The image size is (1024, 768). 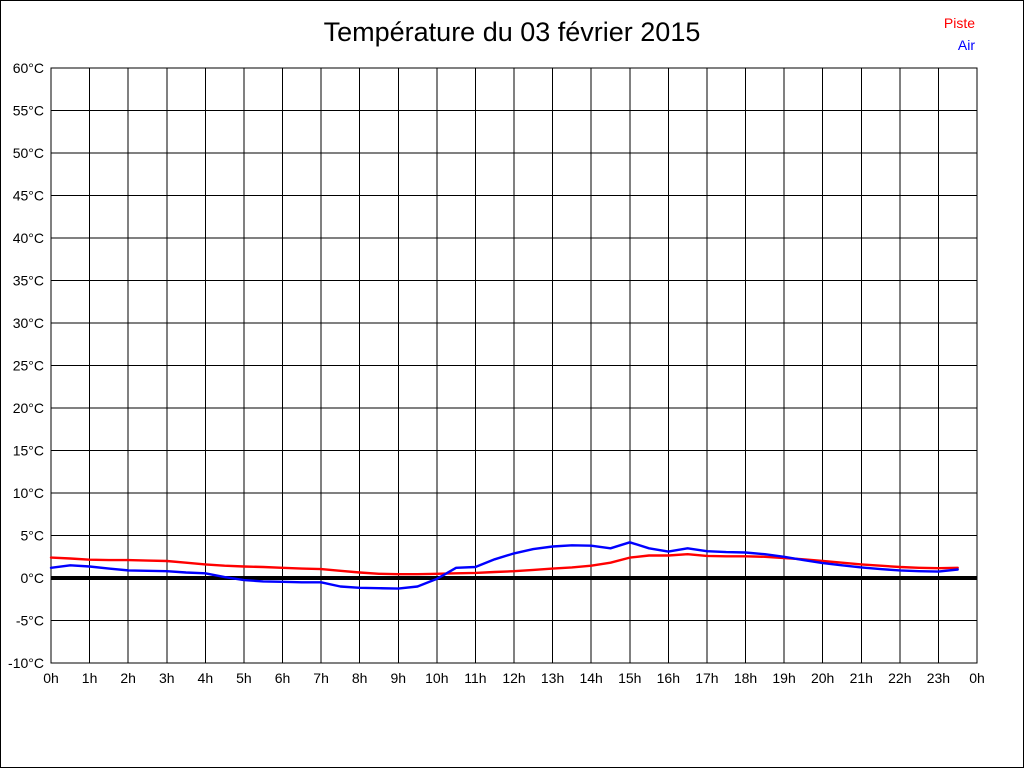 I want to click on x-tick-label: 17h, so click(x=706, y=678).